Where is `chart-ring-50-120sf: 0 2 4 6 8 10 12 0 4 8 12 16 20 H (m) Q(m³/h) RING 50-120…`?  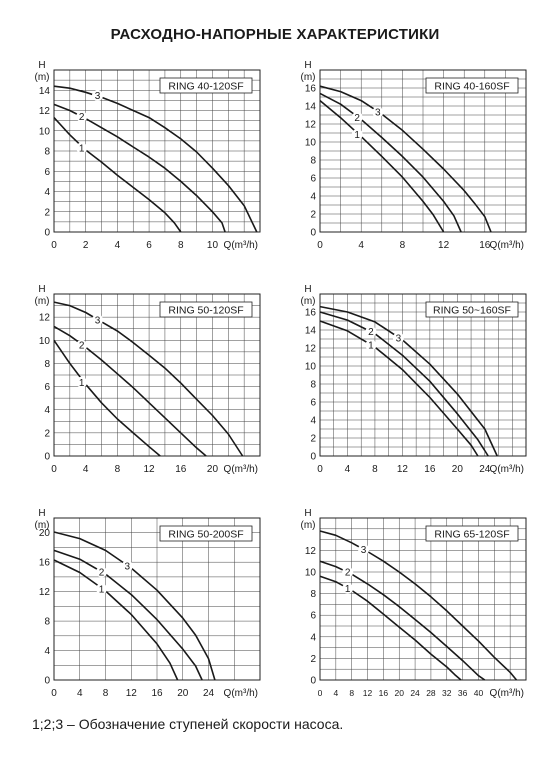 chart-ring-50-120sf: 0 2 4 6 8 10 12 0 4 8 12 16 20 H (m) Q(m³/h) RING 50-120… is located at coordinates (147, 382).